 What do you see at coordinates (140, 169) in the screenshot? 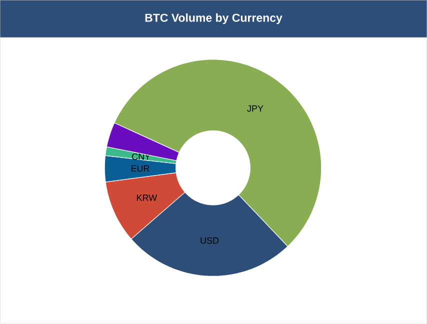
I see `slice-label: EUR` at bounding box center [140, 169].